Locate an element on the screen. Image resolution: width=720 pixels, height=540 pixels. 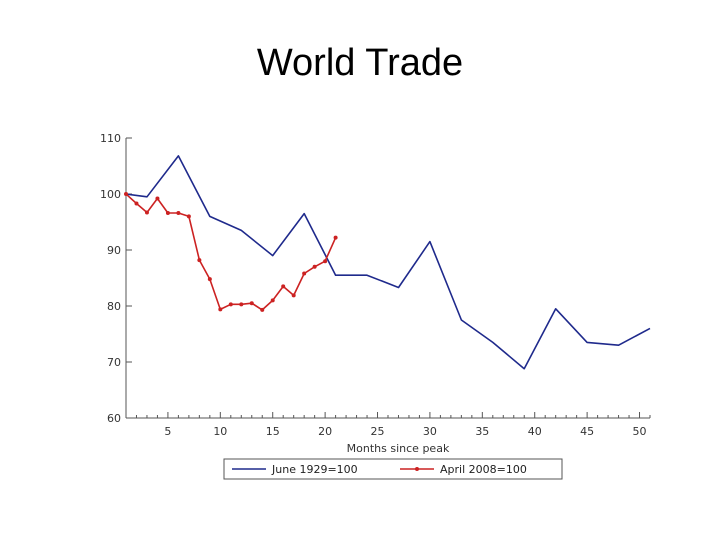
y-tick-label: 100 is located at coordinates (110, 194).